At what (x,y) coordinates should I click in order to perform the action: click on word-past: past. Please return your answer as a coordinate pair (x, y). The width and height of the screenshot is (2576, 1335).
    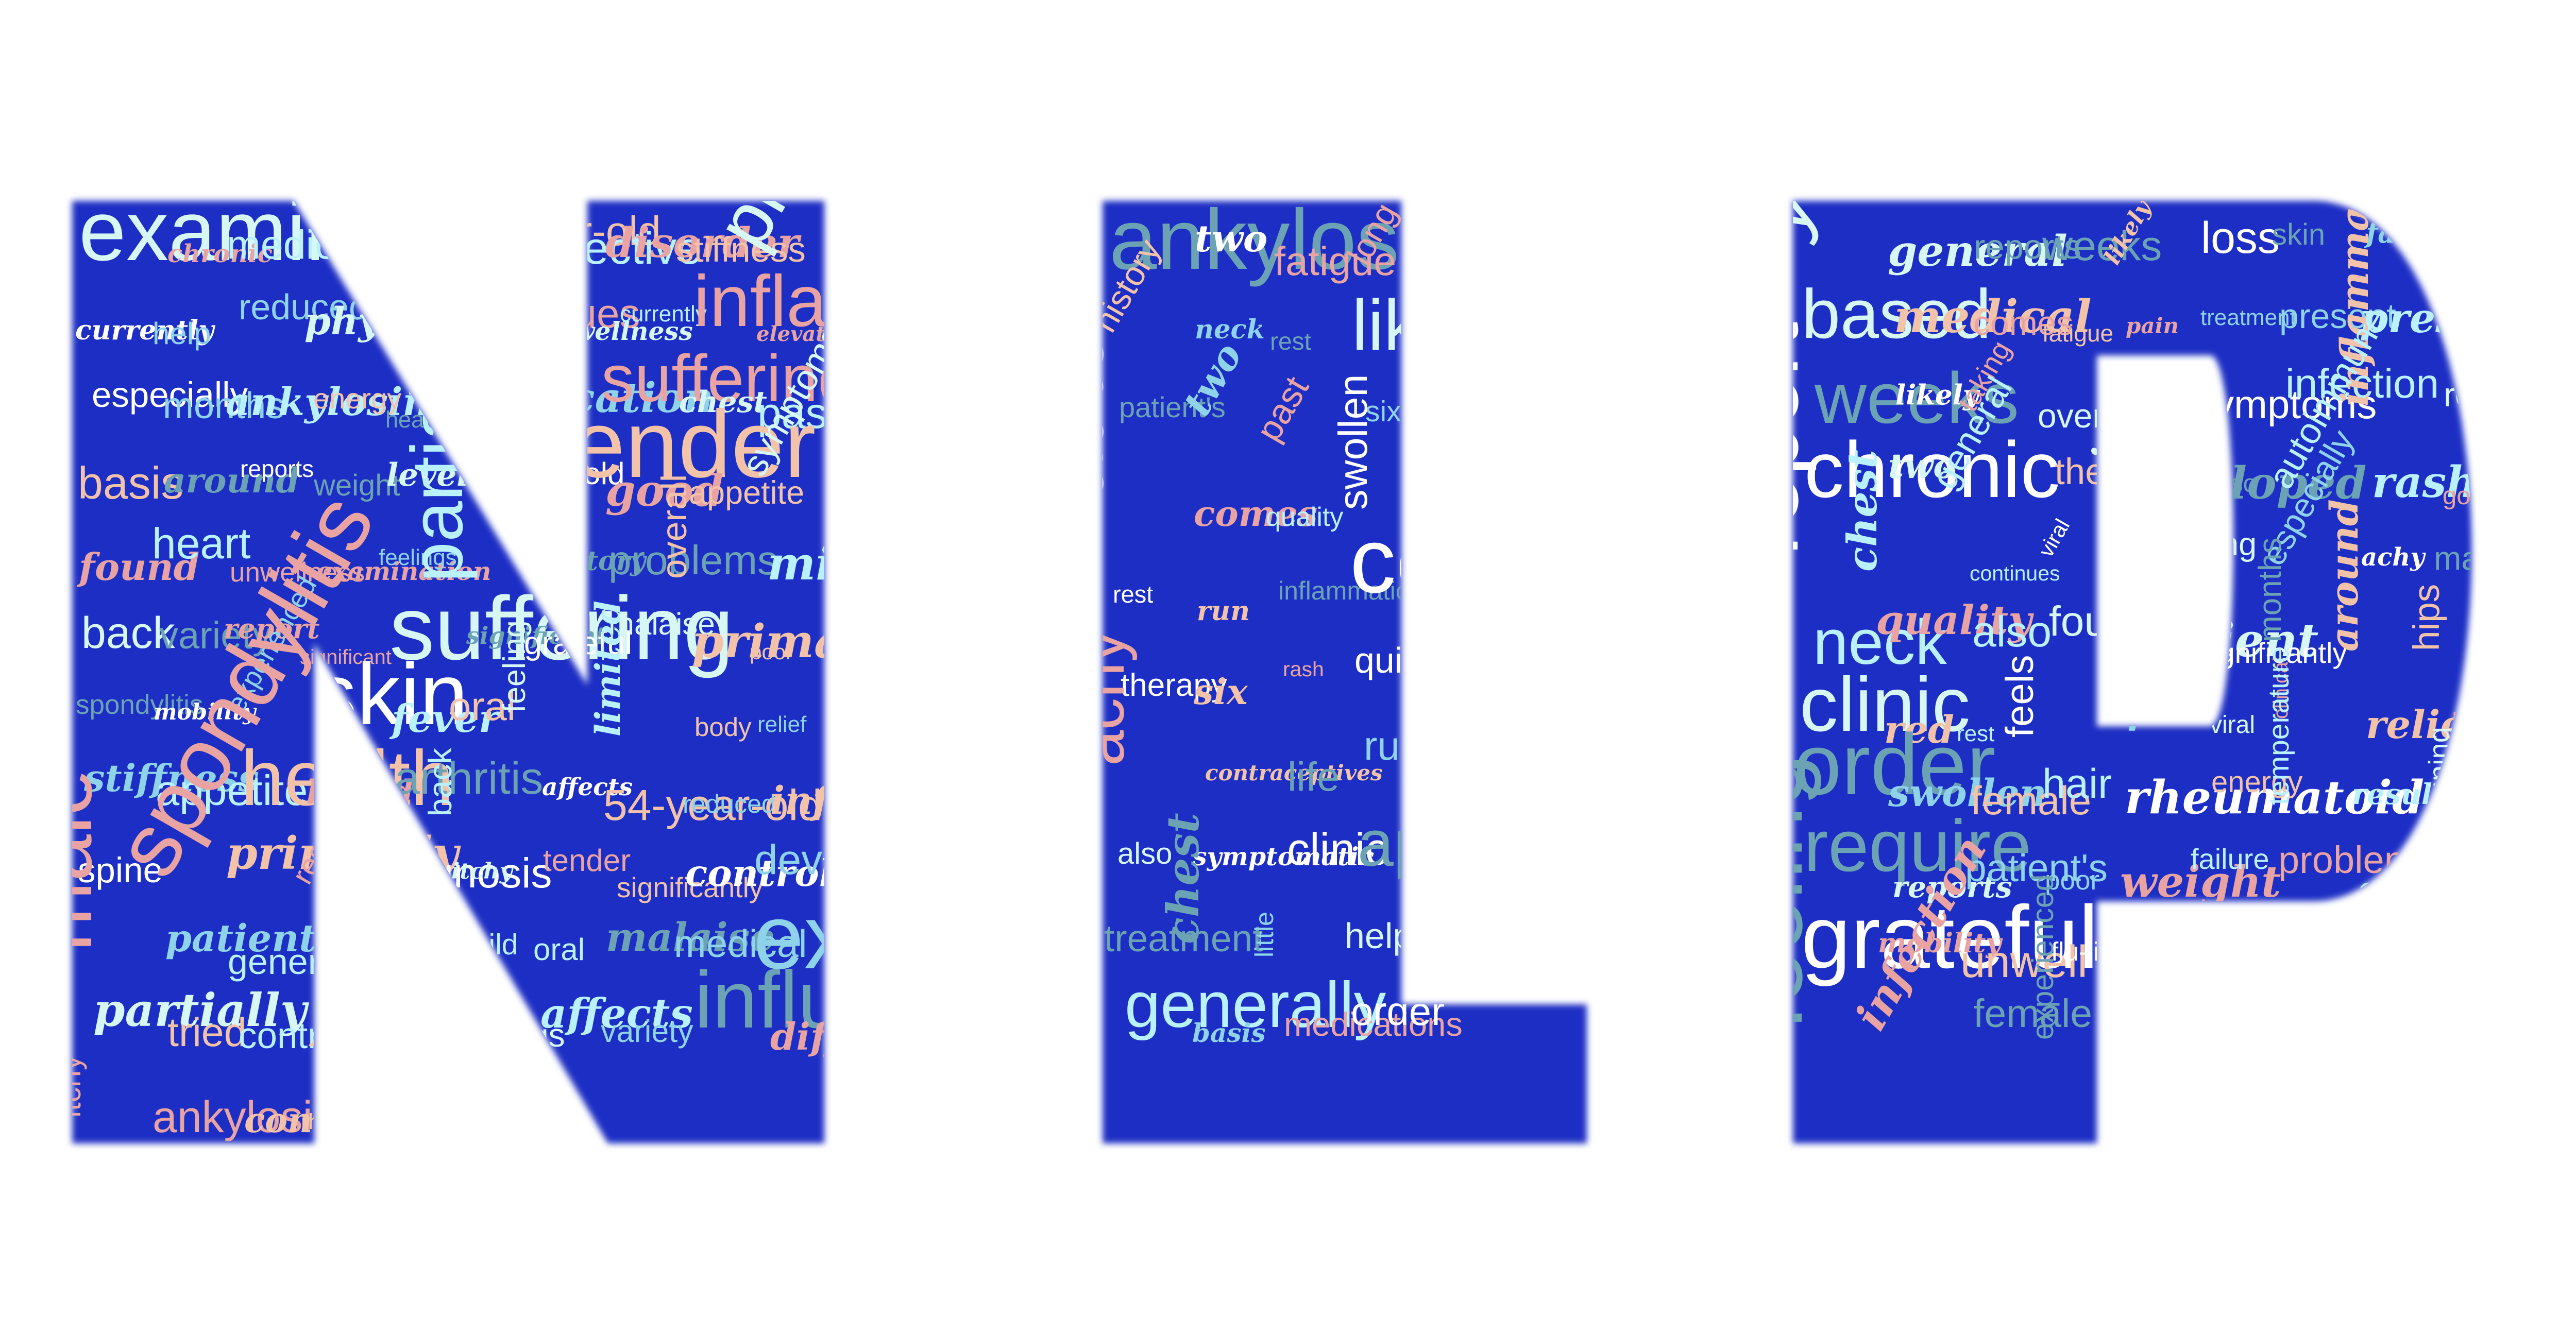
    Looking at the image, I should click on (798, 413).